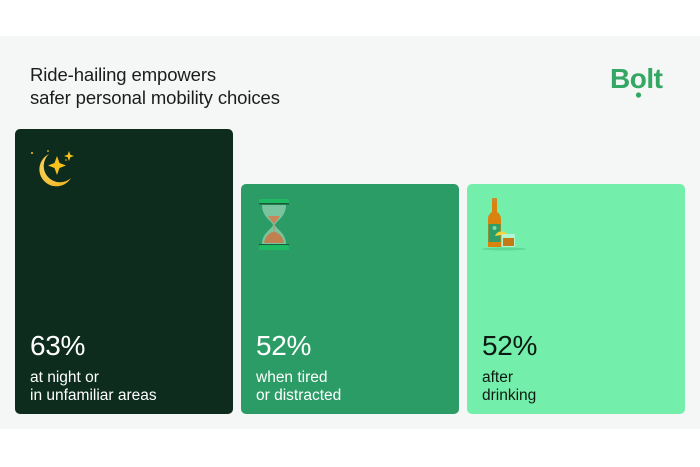 The height and width of the screenshot is (467, 700). What do you see at coordinates (498, 377) in the screenshot?
I see `desc-line-1: after` at bounding box center [498, 377].